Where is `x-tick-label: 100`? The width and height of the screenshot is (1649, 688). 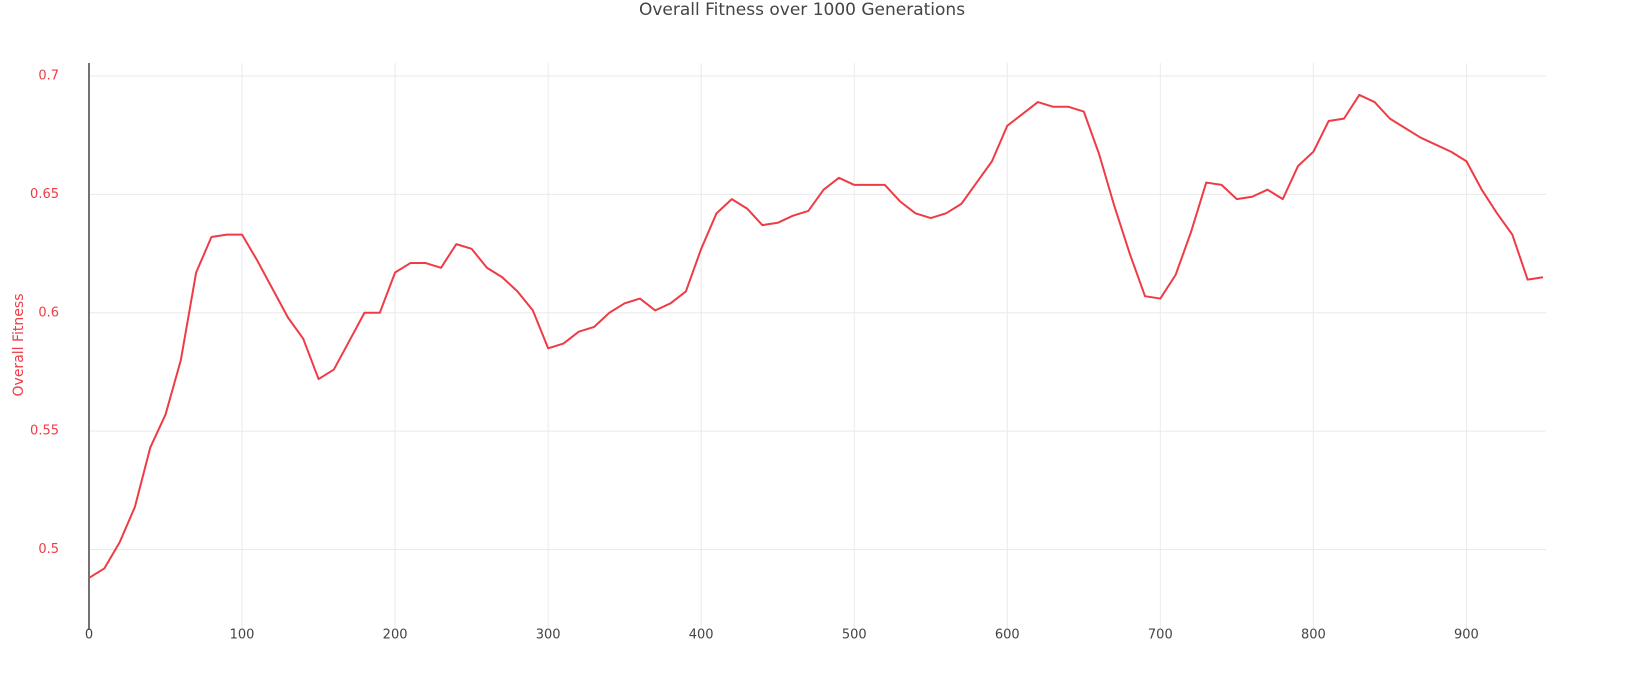
x-tick-label: 100 is located at coordinates (242, 635).